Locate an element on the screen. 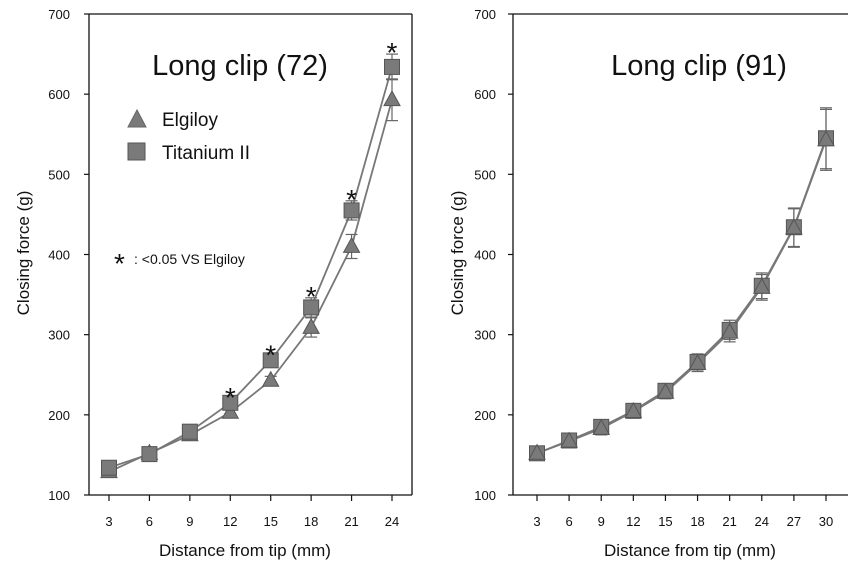  legend: Elgiloy Titanium II is located at coordinates (188, 136).